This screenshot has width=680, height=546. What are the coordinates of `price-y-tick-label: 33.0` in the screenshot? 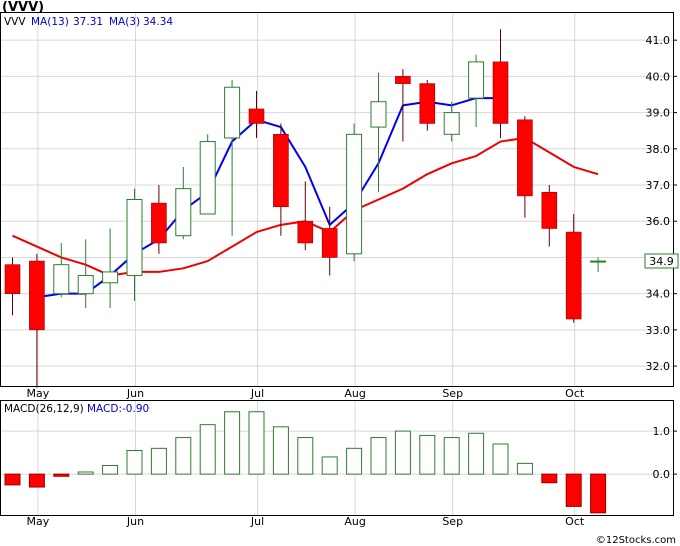 It's located at (658, 330).